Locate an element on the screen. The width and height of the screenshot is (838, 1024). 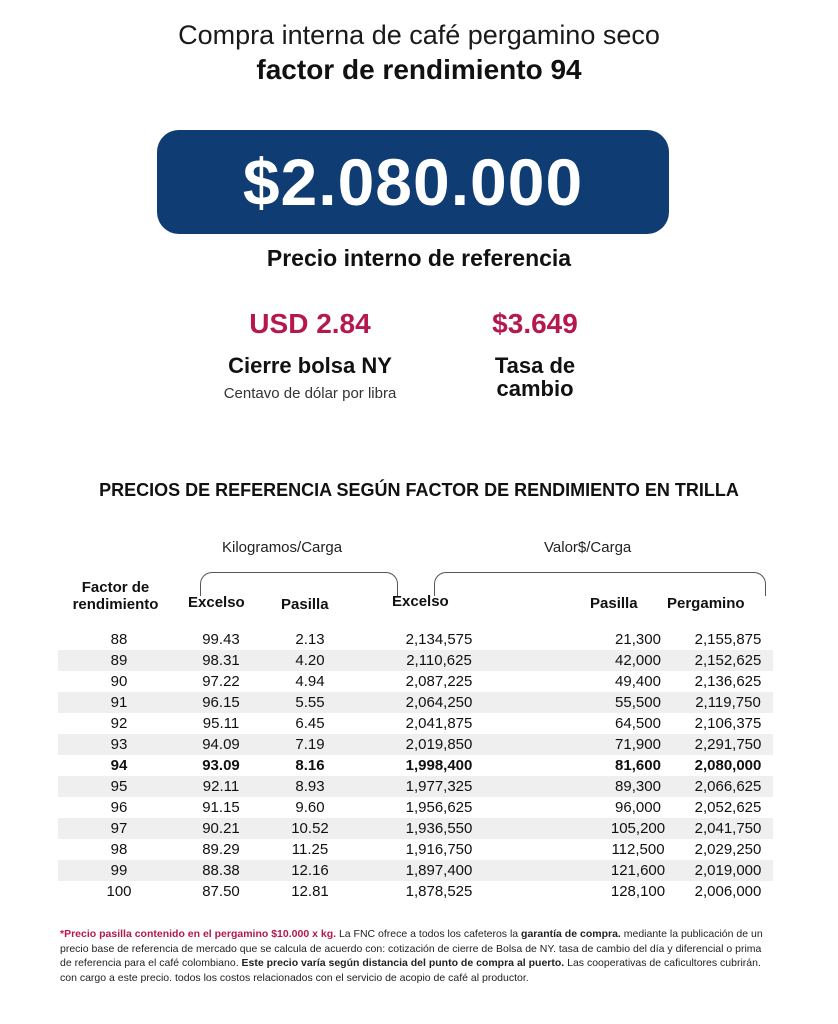
cell-pergamino: 2,019,000 is located at coordinates (728, 870).